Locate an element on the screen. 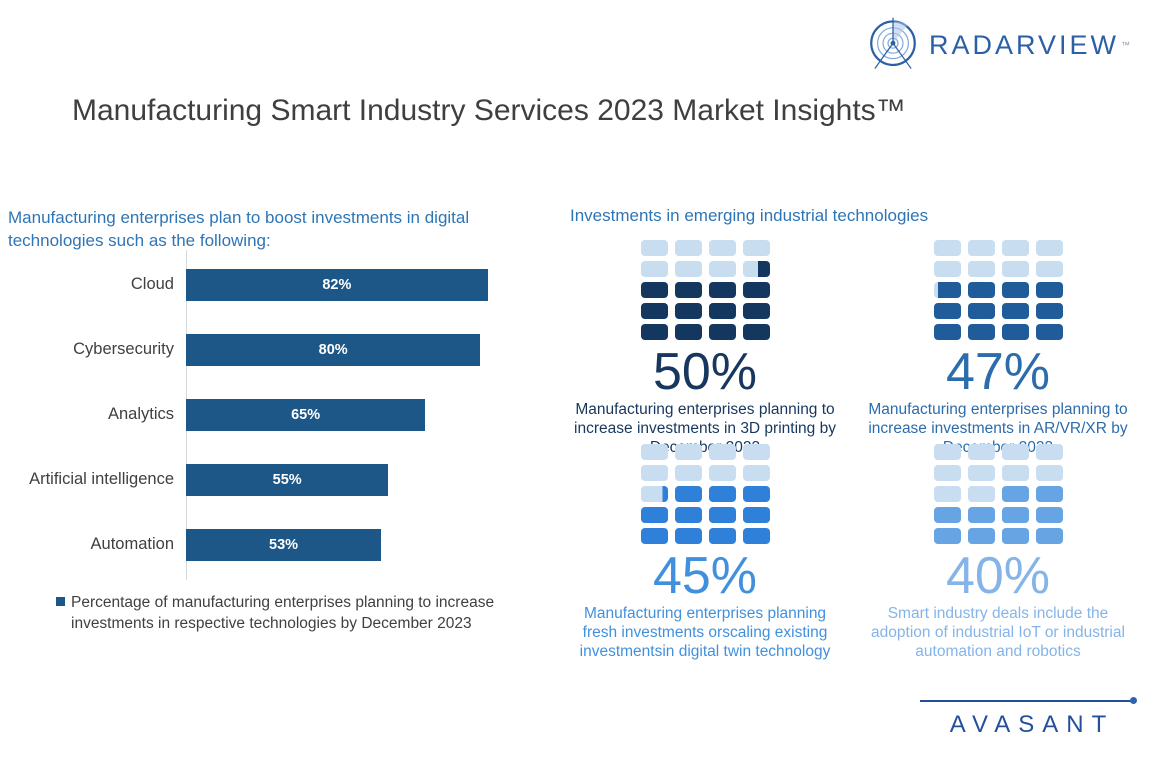  bar-track: 82% is located at coordinates (376, 284).